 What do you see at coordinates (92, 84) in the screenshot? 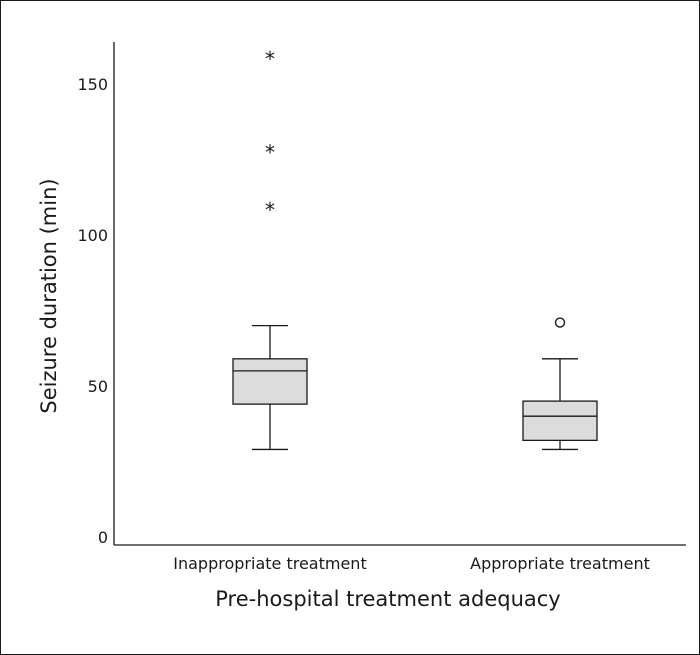
I see `y-tick-label: 150` at bounding box center [92, 84].